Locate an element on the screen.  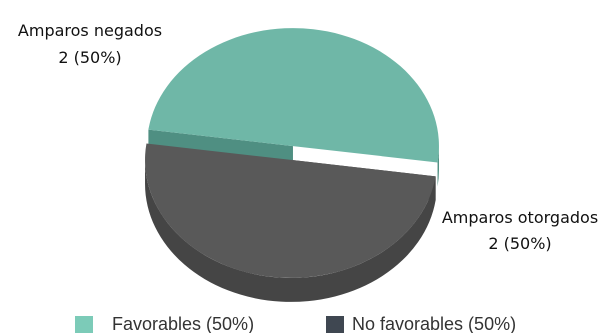
slice-label-value-amparos-otorgados: 2 (50%) is located at coordinates (519, 243).